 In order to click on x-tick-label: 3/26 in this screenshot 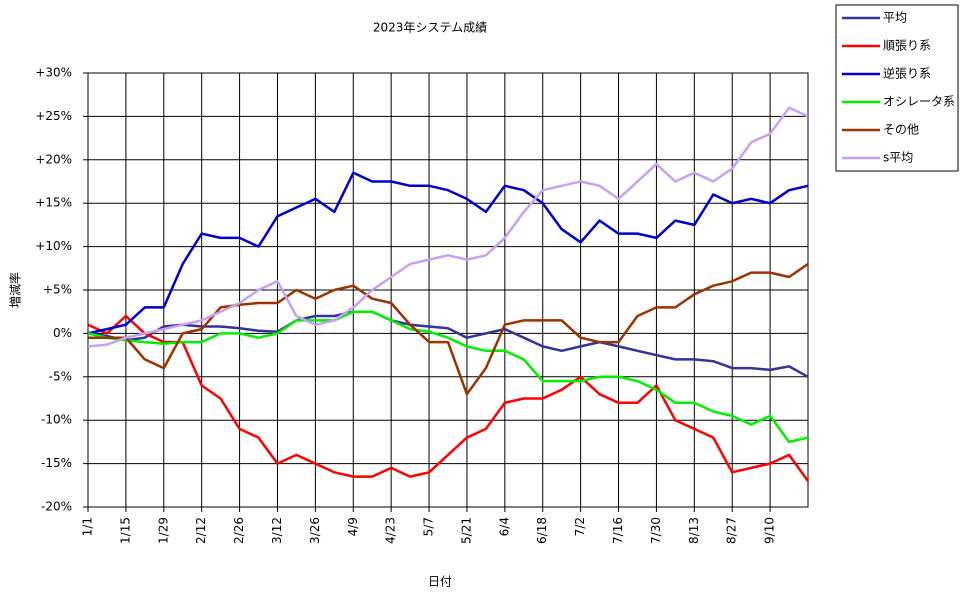, I will do `click(315, 530)`.